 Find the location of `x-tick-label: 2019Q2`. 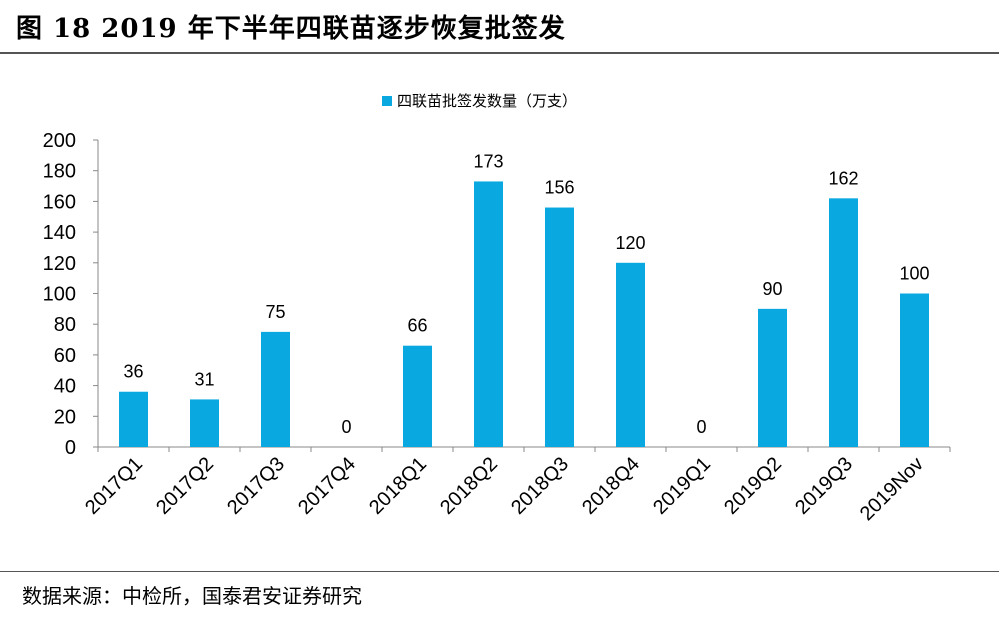

x-tick-label: 2019Q2 is located at coordinates (753, 486).